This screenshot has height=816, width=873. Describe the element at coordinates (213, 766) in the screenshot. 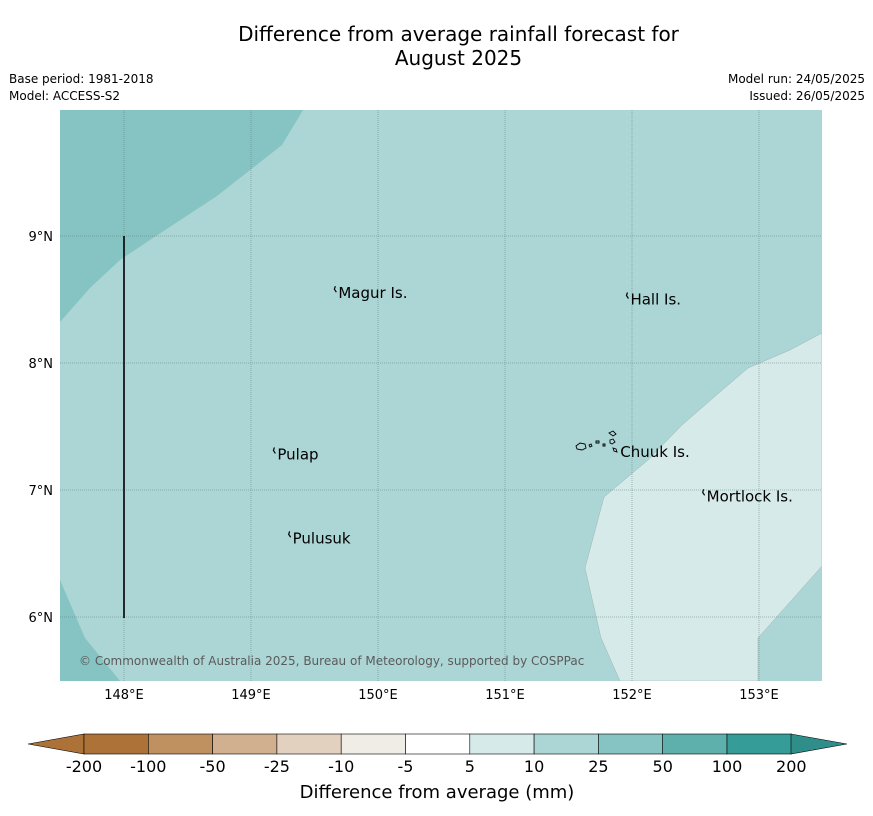

I see `colorbar-tick-label: -50` at that location.